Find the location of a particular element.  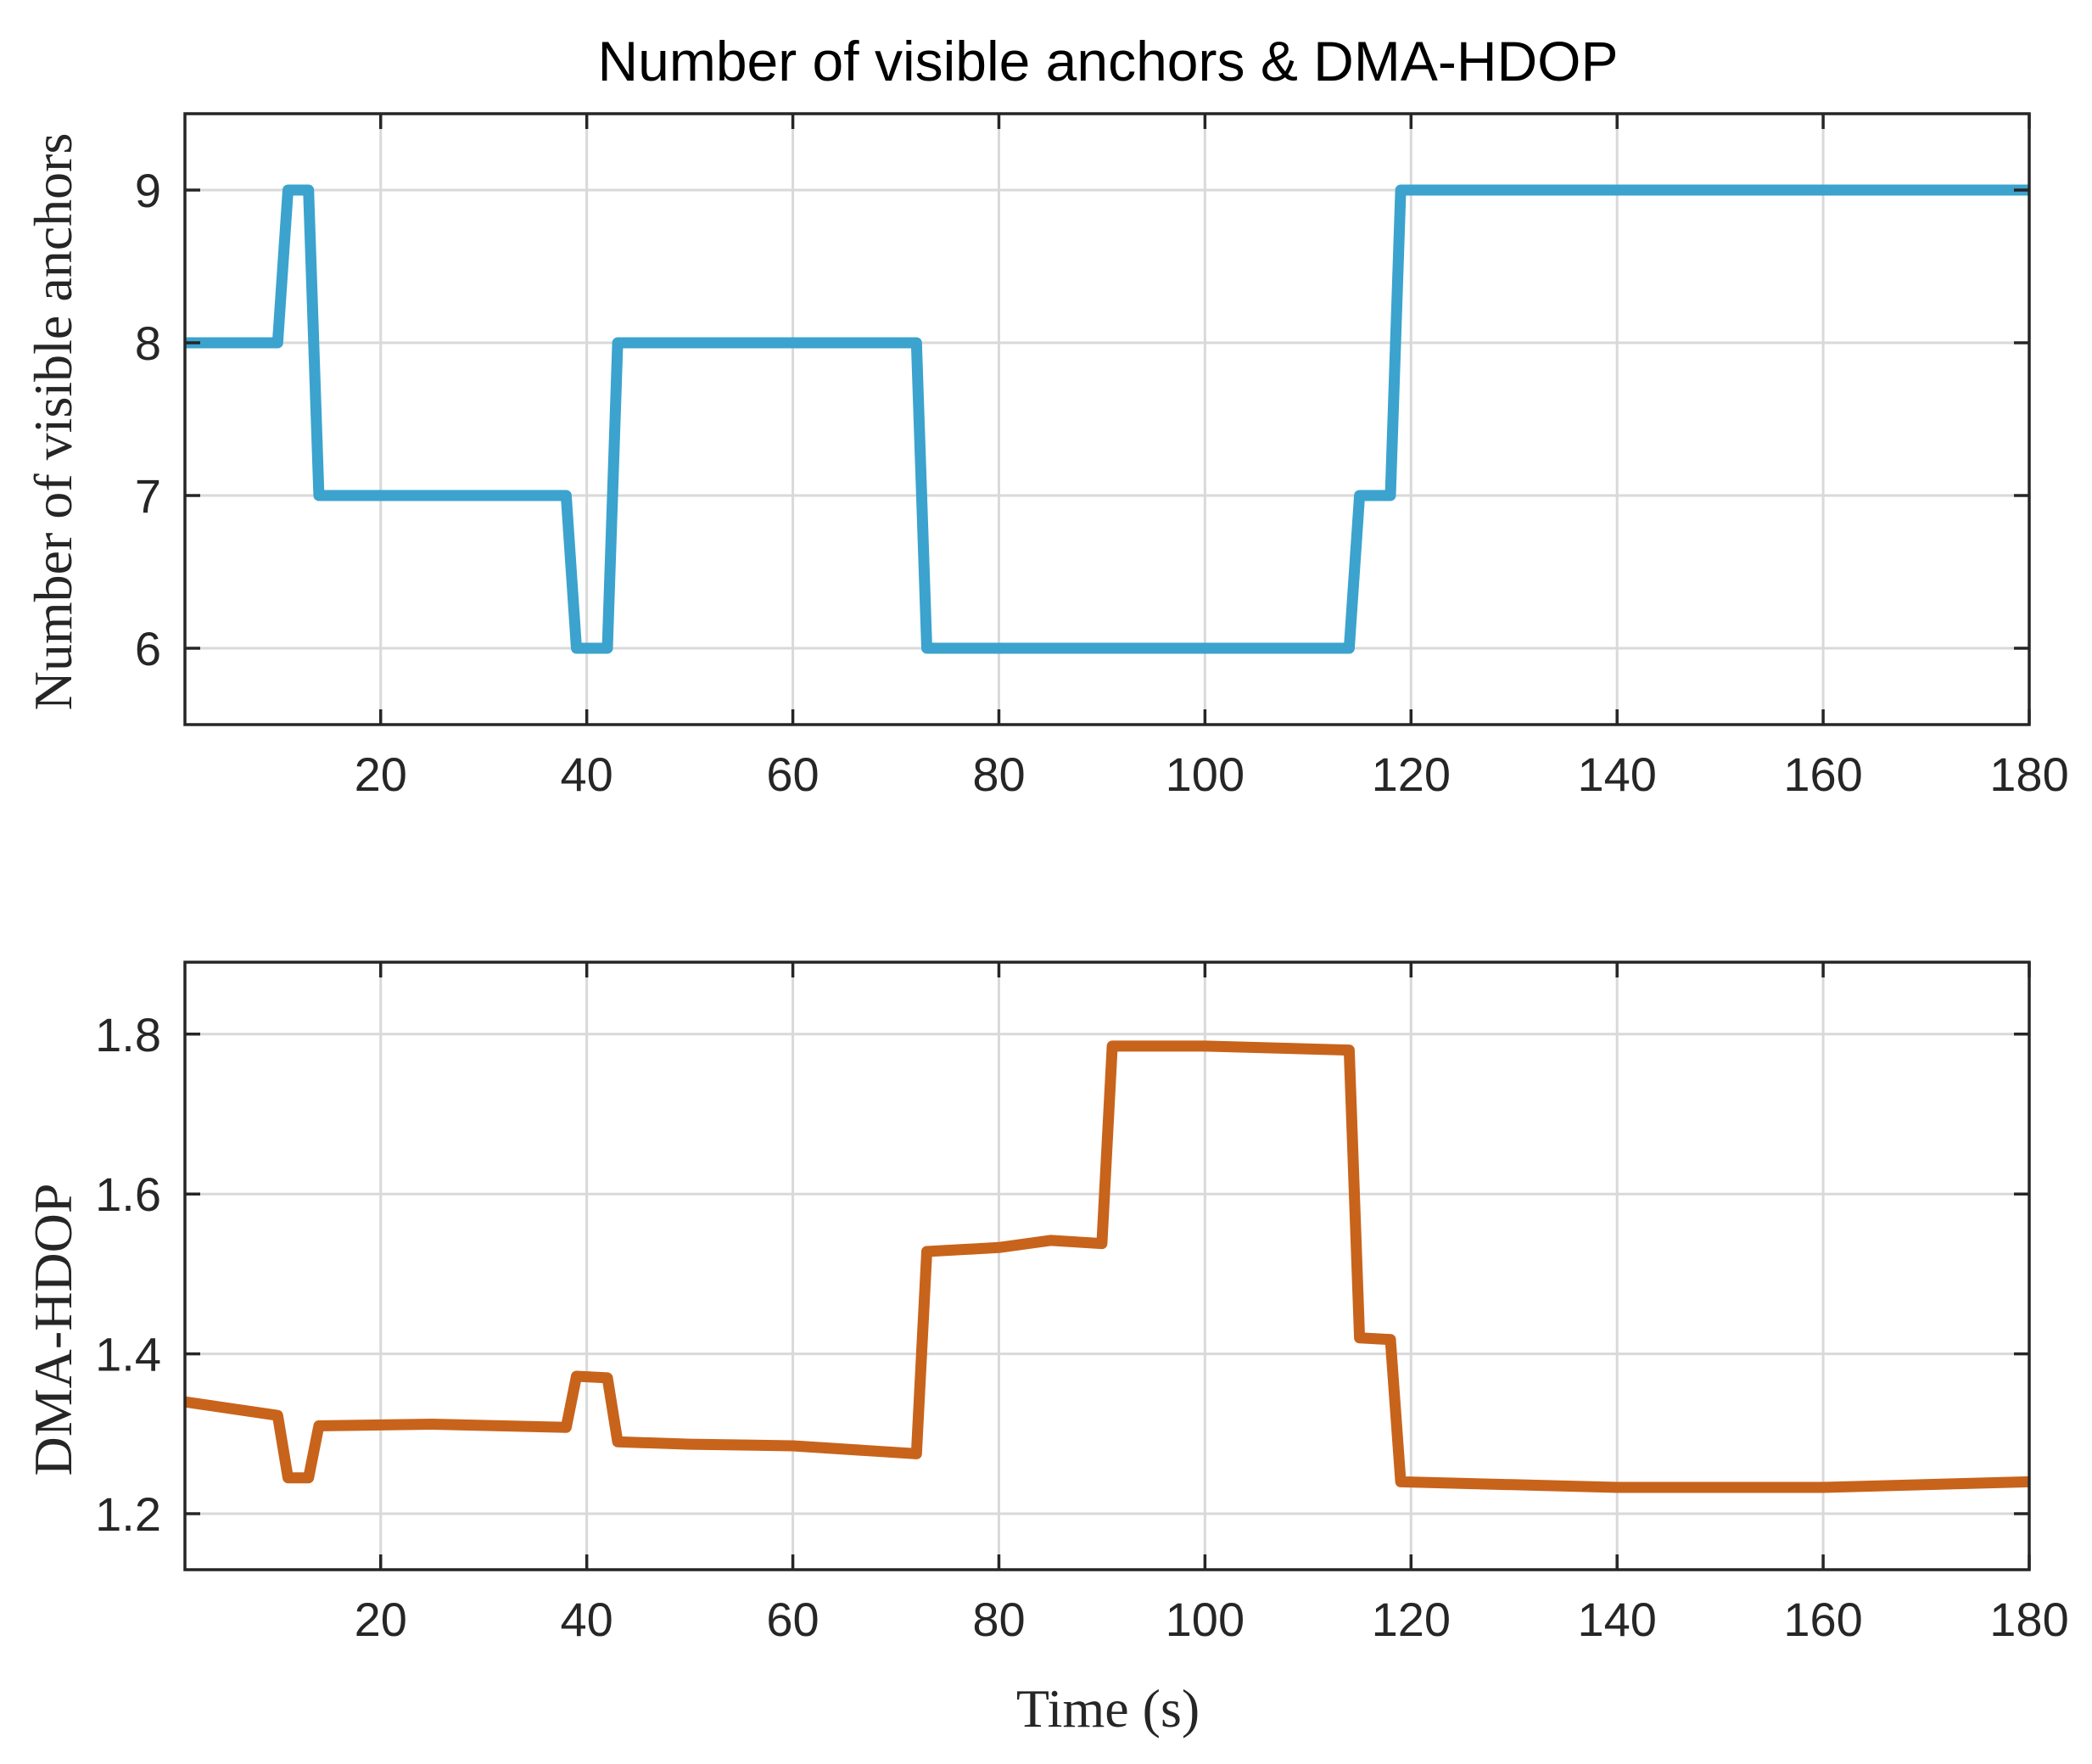

top-ytick-label-7: 7 is located at coordinates (148, 496).